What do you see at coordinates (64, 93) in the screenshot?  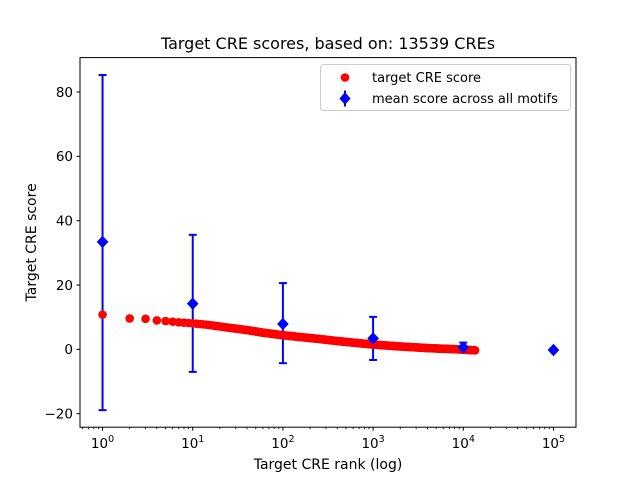 I see `y-tick-label: 80` at bounding box center [64, 93].